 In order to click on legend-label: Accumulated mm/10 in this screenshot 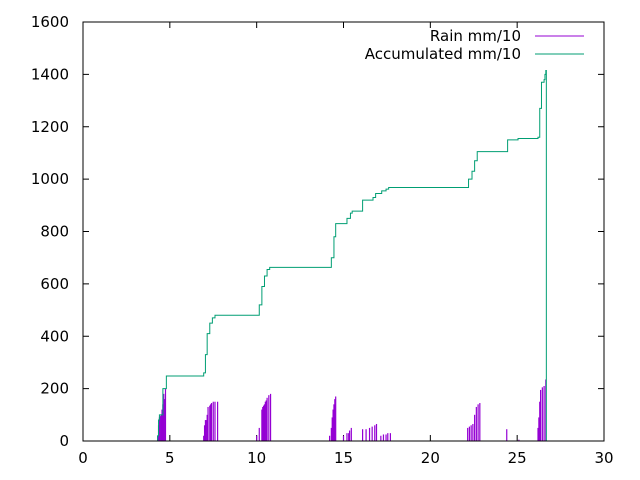, I will do `click(443, 54)`.